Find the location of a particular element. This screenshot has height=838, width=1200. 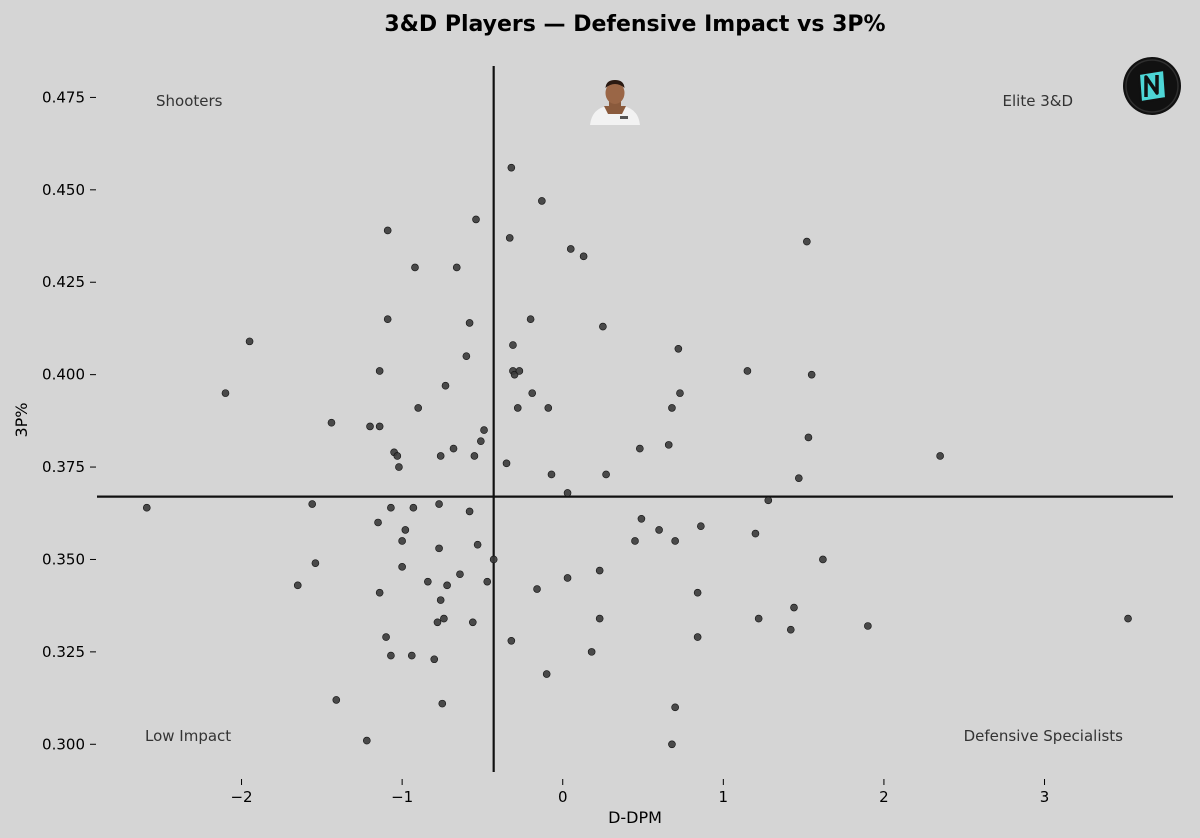

quadrant-label-top-left: Shooters is located at coordinates (189, 101).